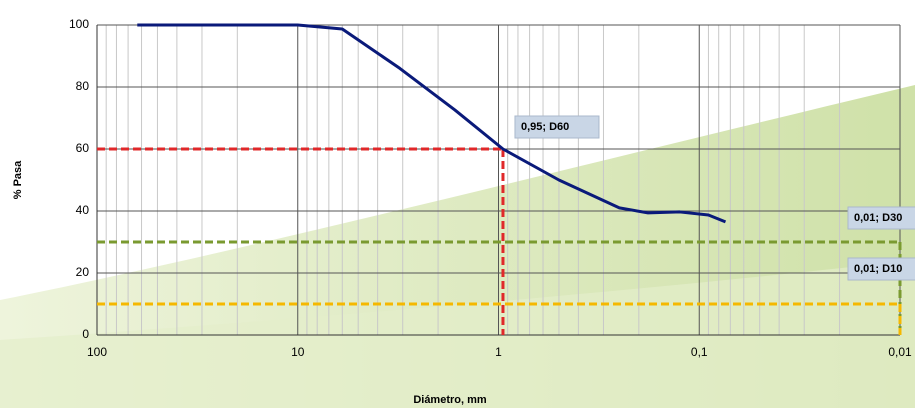 The image size is (915, 408). I want to click on y-tick-label: 20, so click(83, 272).